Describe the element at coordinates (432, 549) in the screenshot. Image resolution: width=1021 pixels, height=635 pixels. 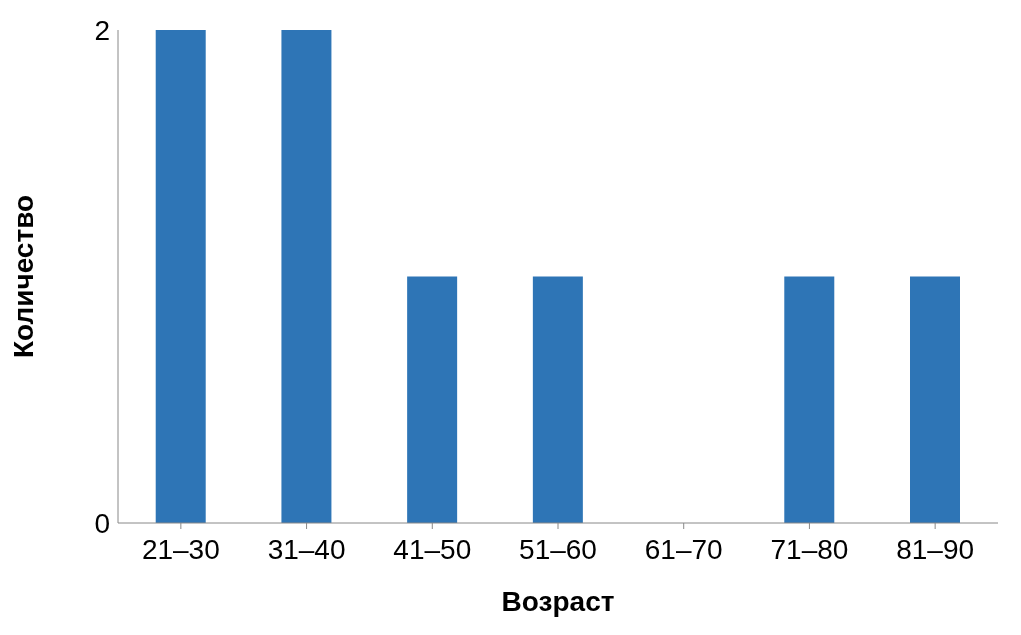
I see `x-tick-label: 41–50` at that location.